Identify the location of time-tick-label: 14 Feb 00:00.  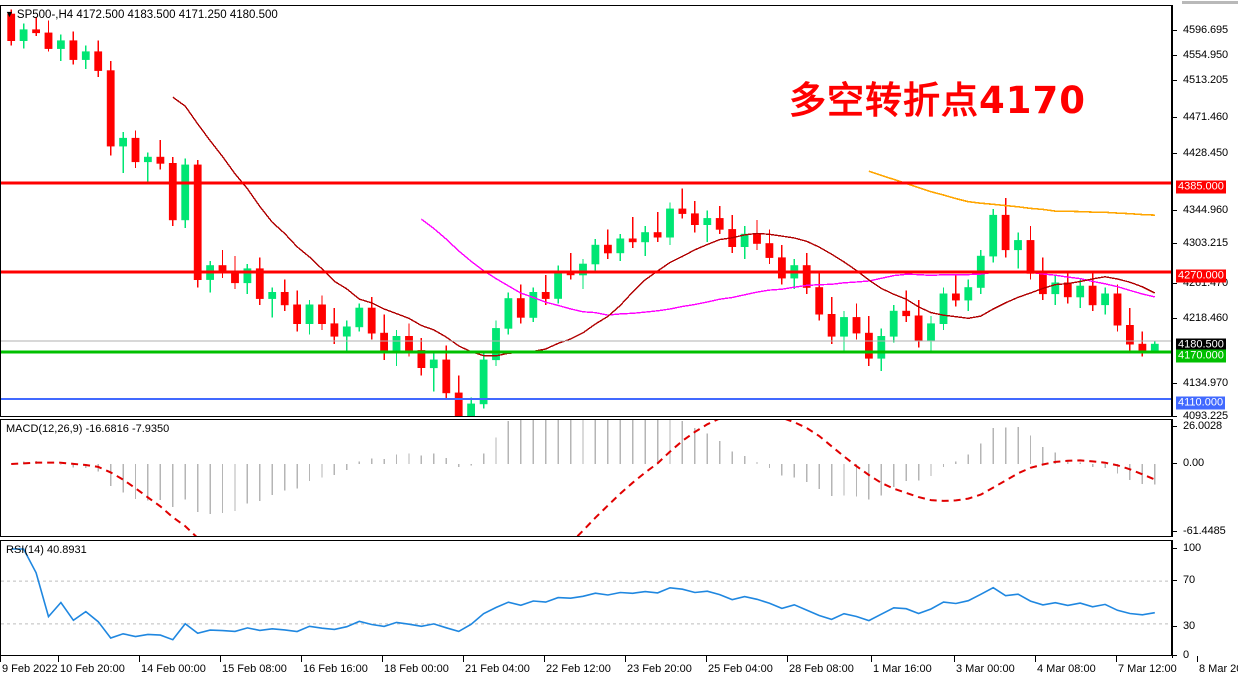
(173, 669).